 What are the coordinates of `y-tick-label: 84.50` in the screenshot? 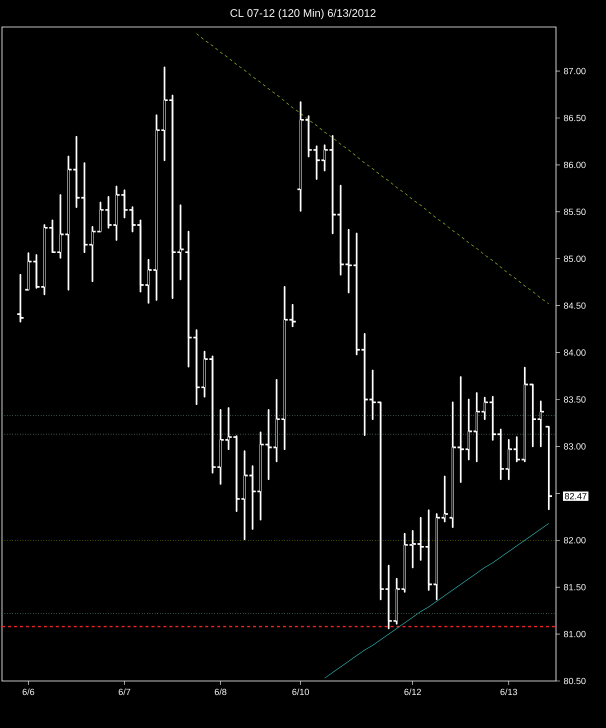 It's located at (575, 305).